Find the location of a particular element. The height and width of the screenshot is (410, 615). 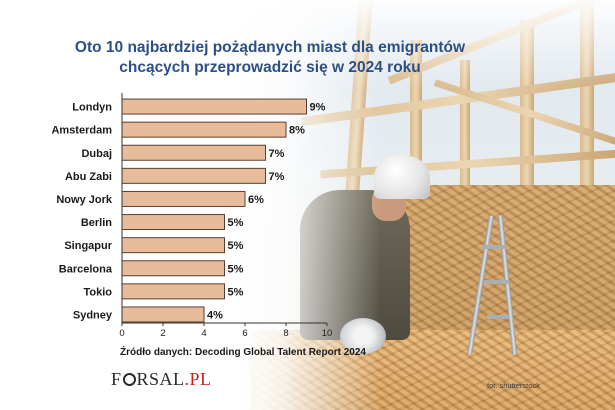

value-label: 8% is located at coordinates (297, 131).